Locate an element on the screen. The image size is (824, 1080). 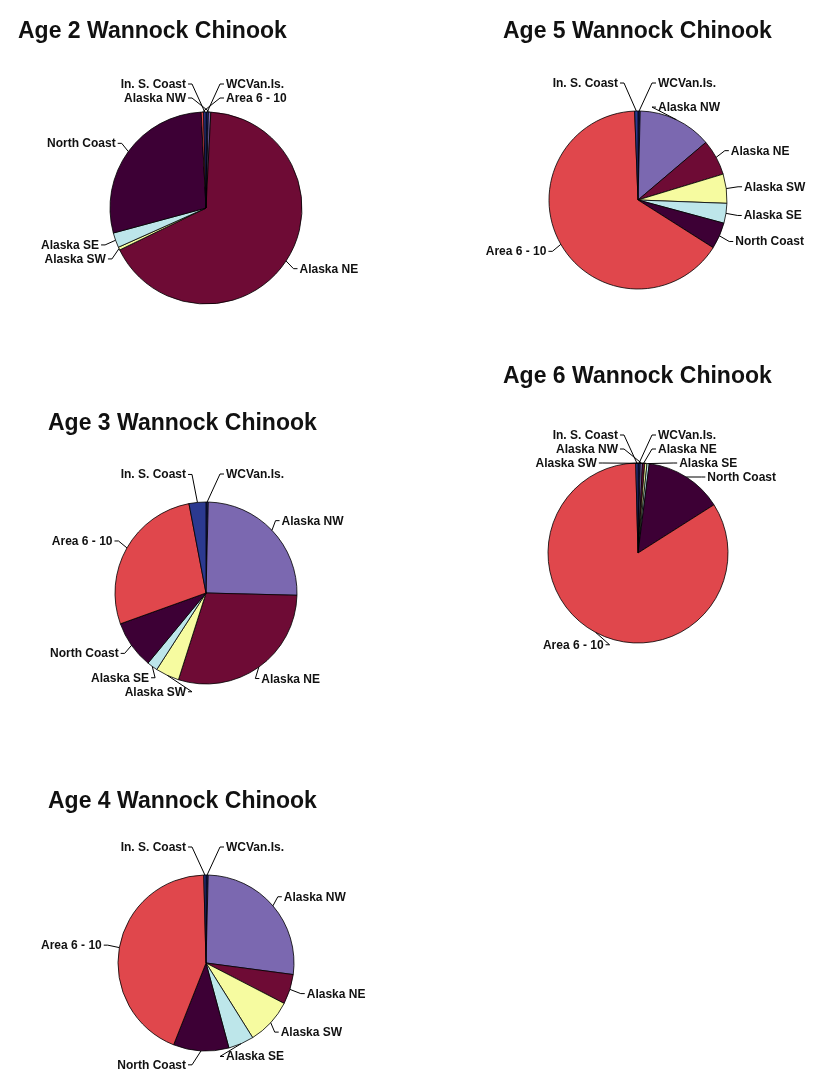
chart-title: Age 6 Wannock Chinook is located at coordinates (637, 375).